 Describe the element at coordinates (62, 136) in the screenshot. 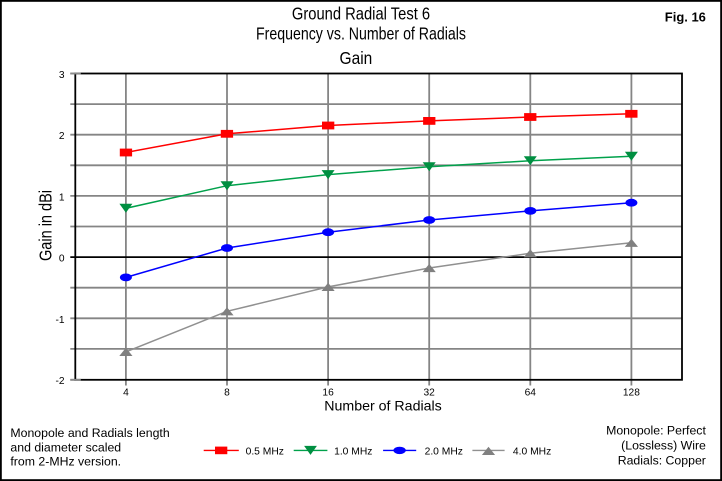

I see `svg-text: 2` at that location.